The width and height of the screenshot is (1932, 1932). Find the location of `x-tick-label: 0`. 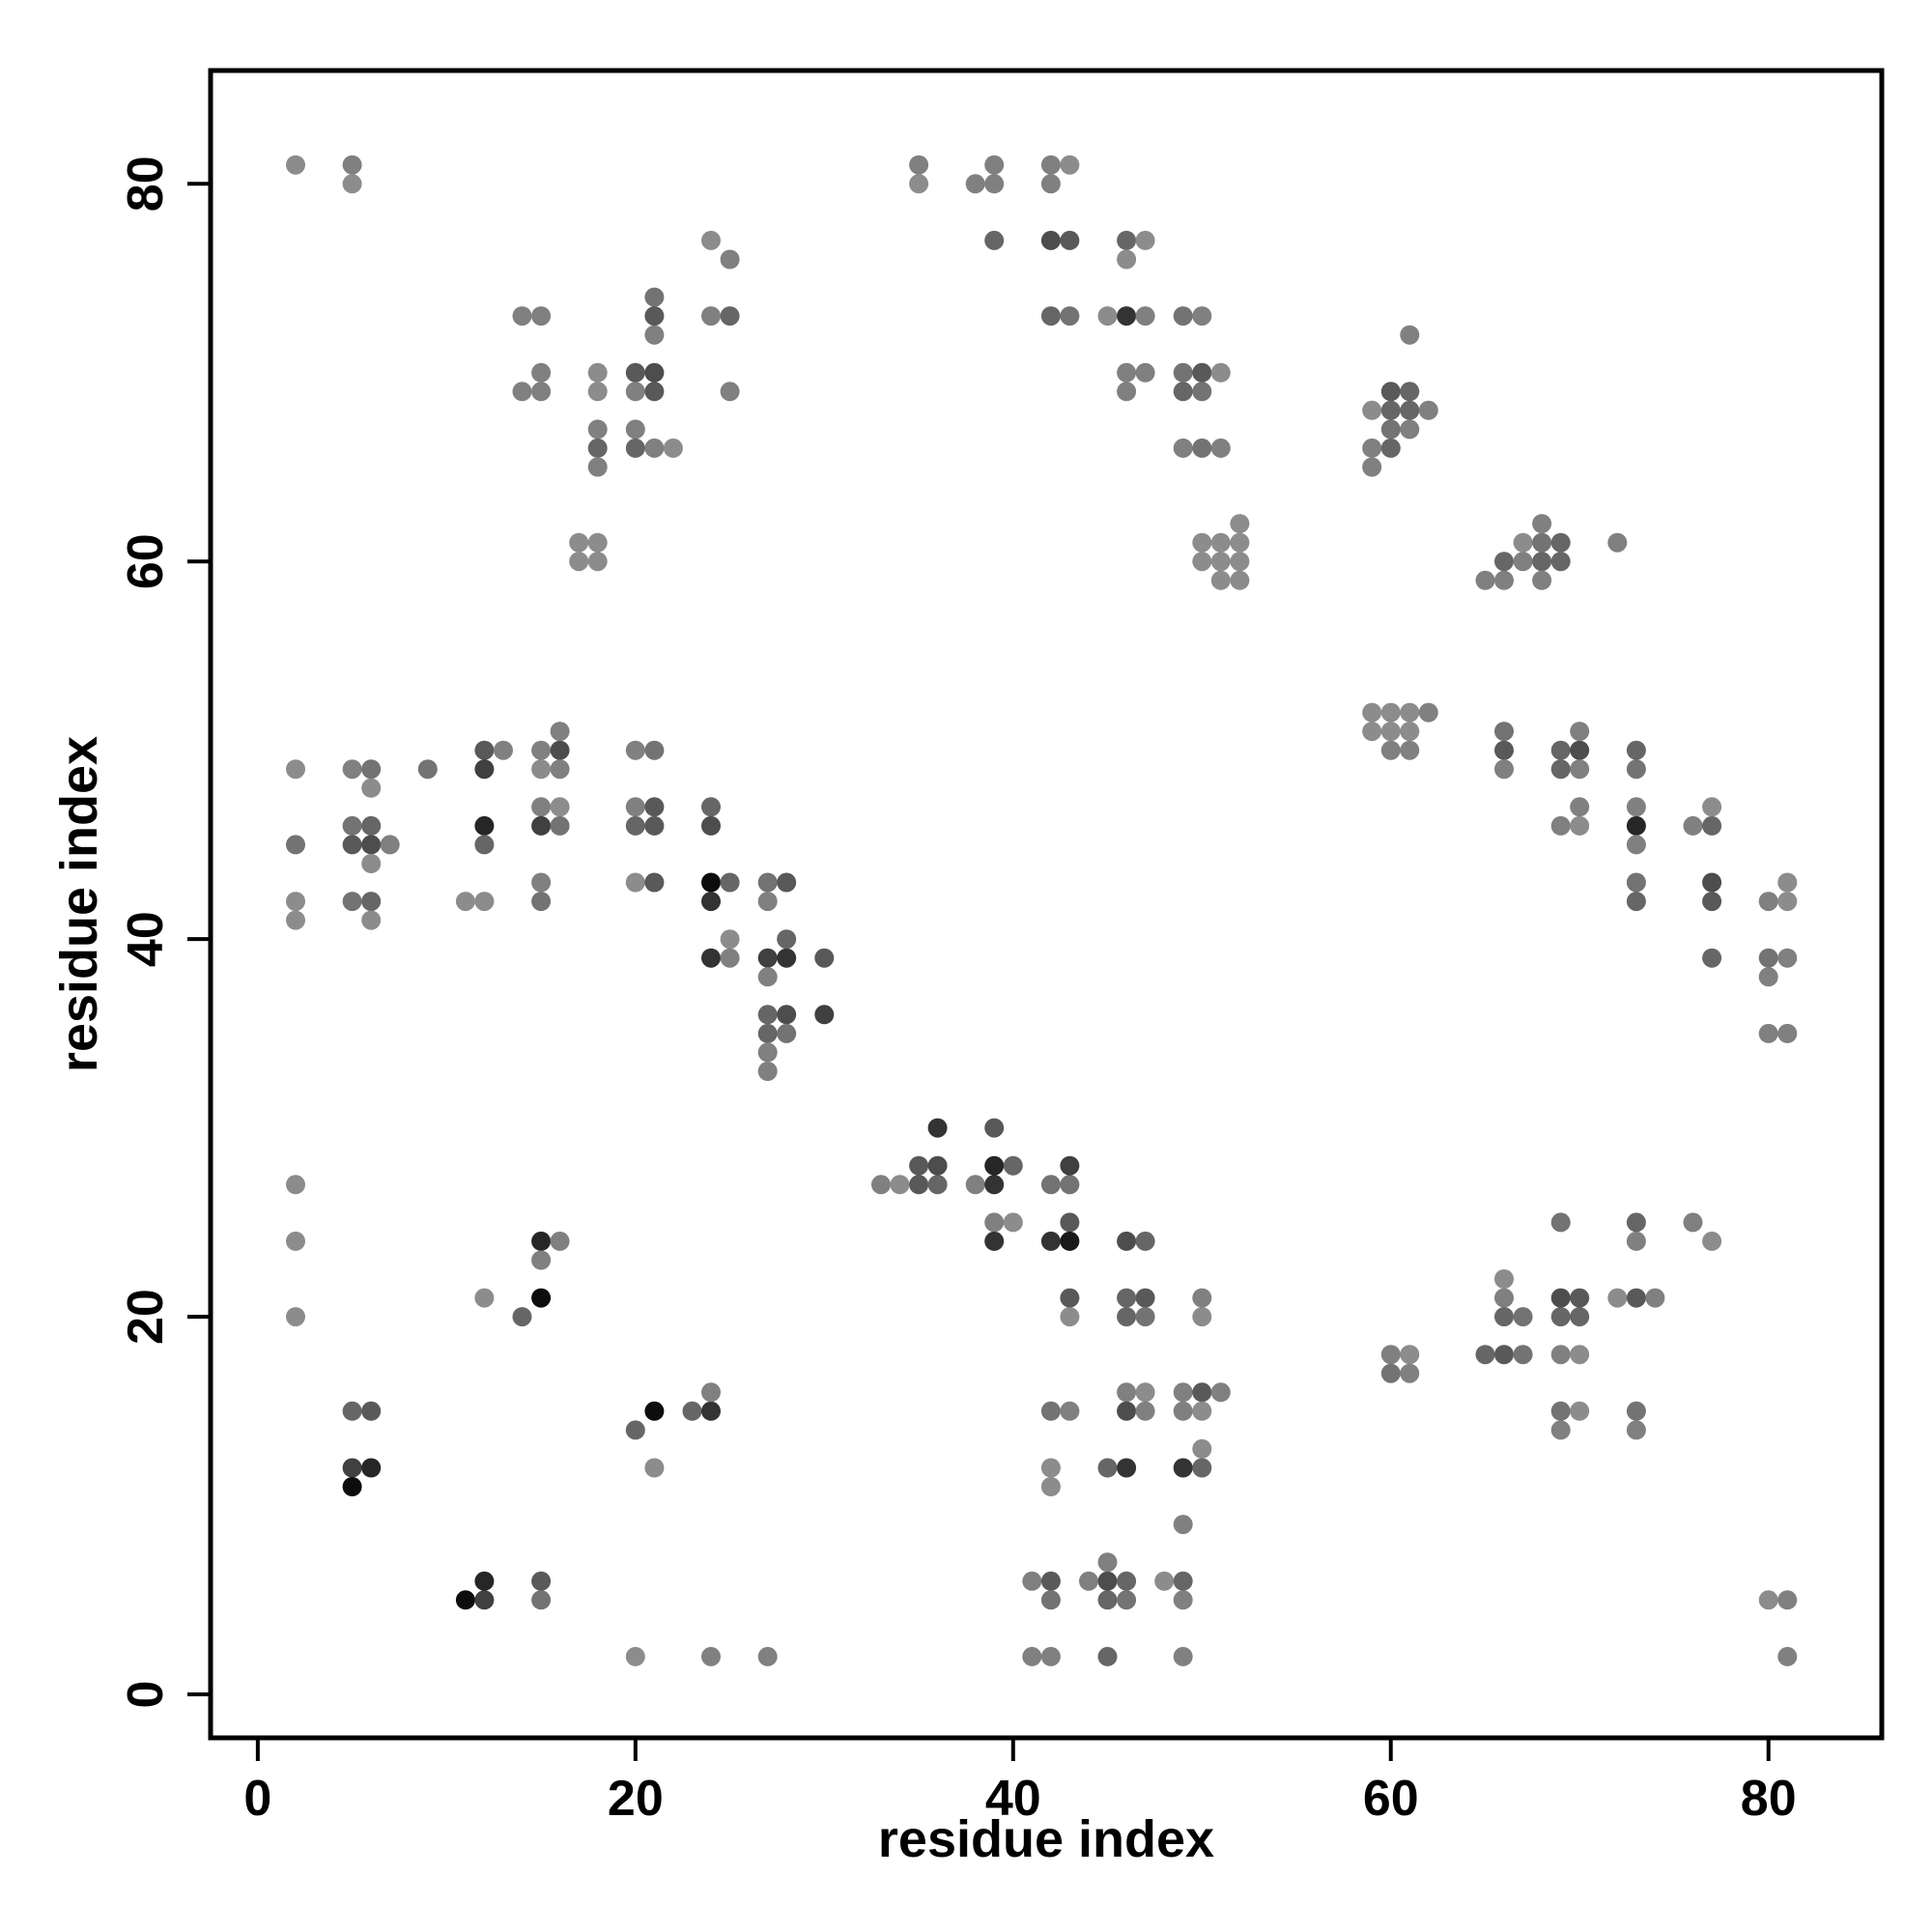

x-tick-label: 0 is located at coordinates (257, 1799).